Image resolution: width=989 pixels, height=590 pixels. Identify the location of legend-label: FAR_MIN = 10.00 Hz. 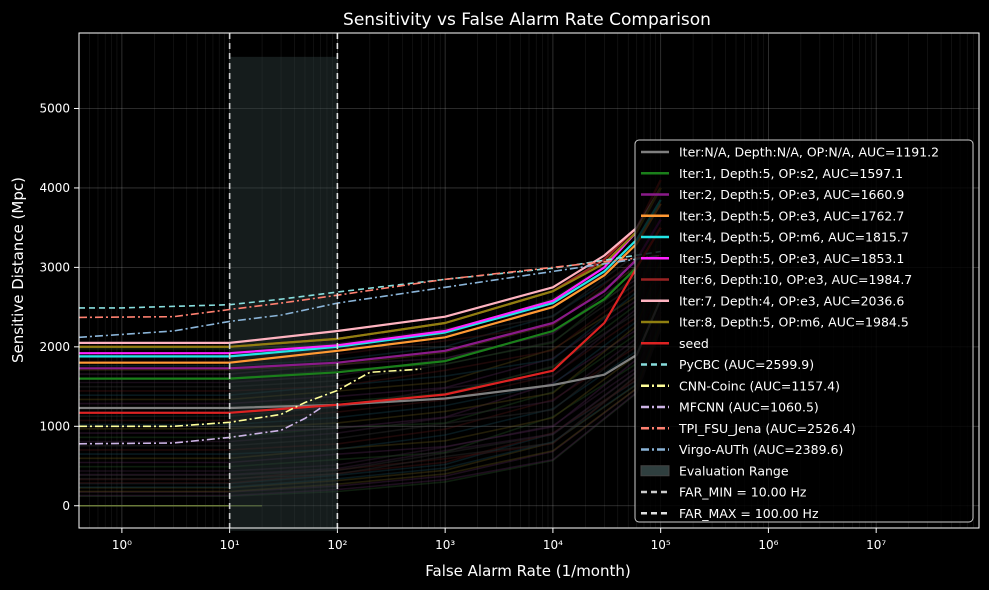
(743, 492).